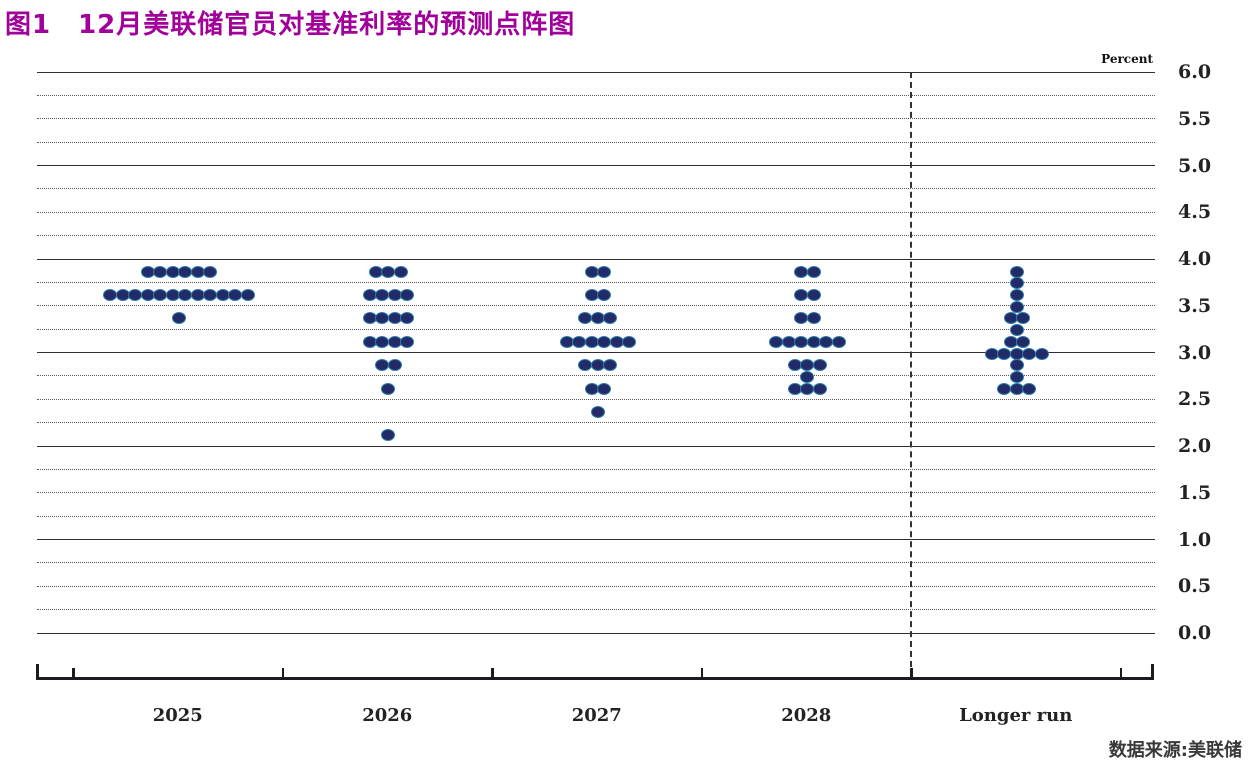  What do you see at coordinates (1016, 715) in the screenshot?
I see `x-category-label: Longer run` at bounding box center [1016, 715].